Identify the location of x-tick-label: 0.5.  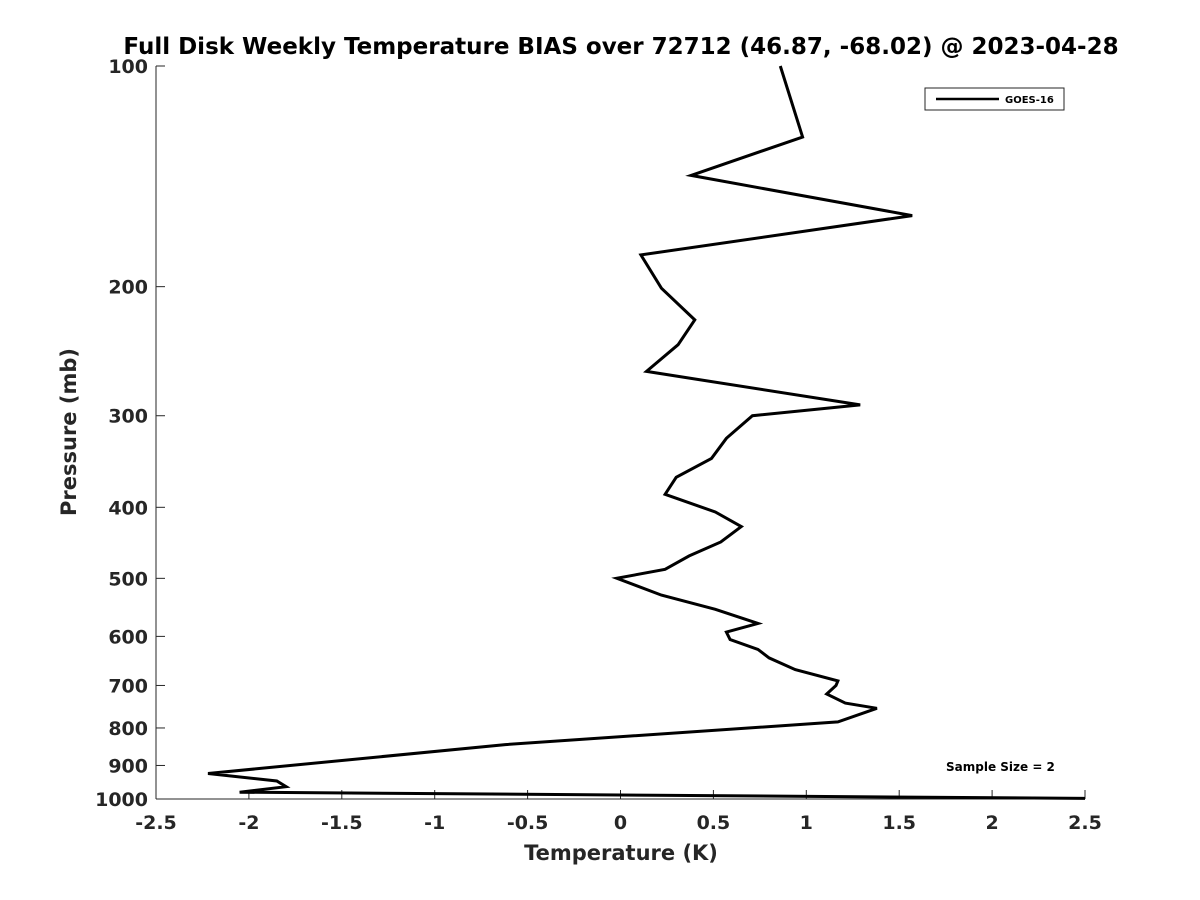
(714, 823).